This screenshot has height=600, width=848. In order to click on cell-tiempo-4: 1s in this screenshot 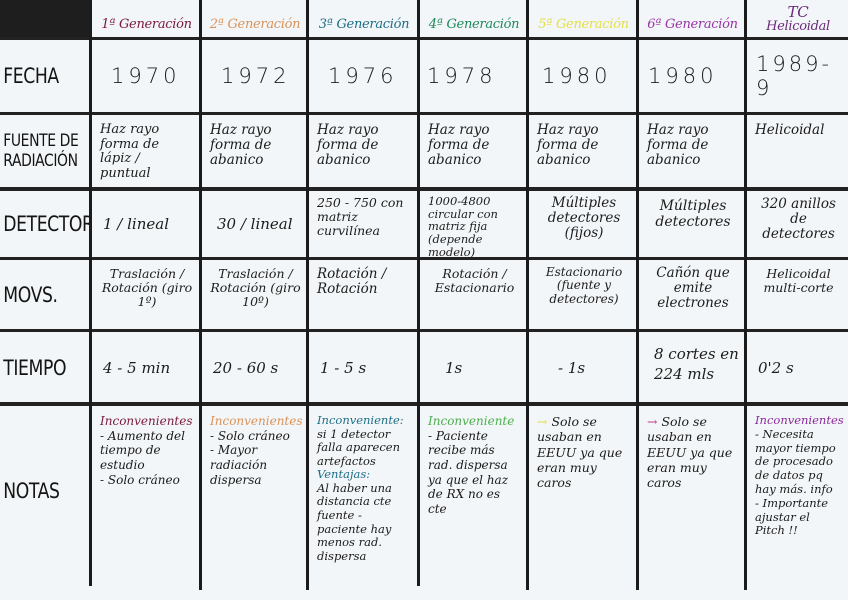, I will do `click(454, 367)`.